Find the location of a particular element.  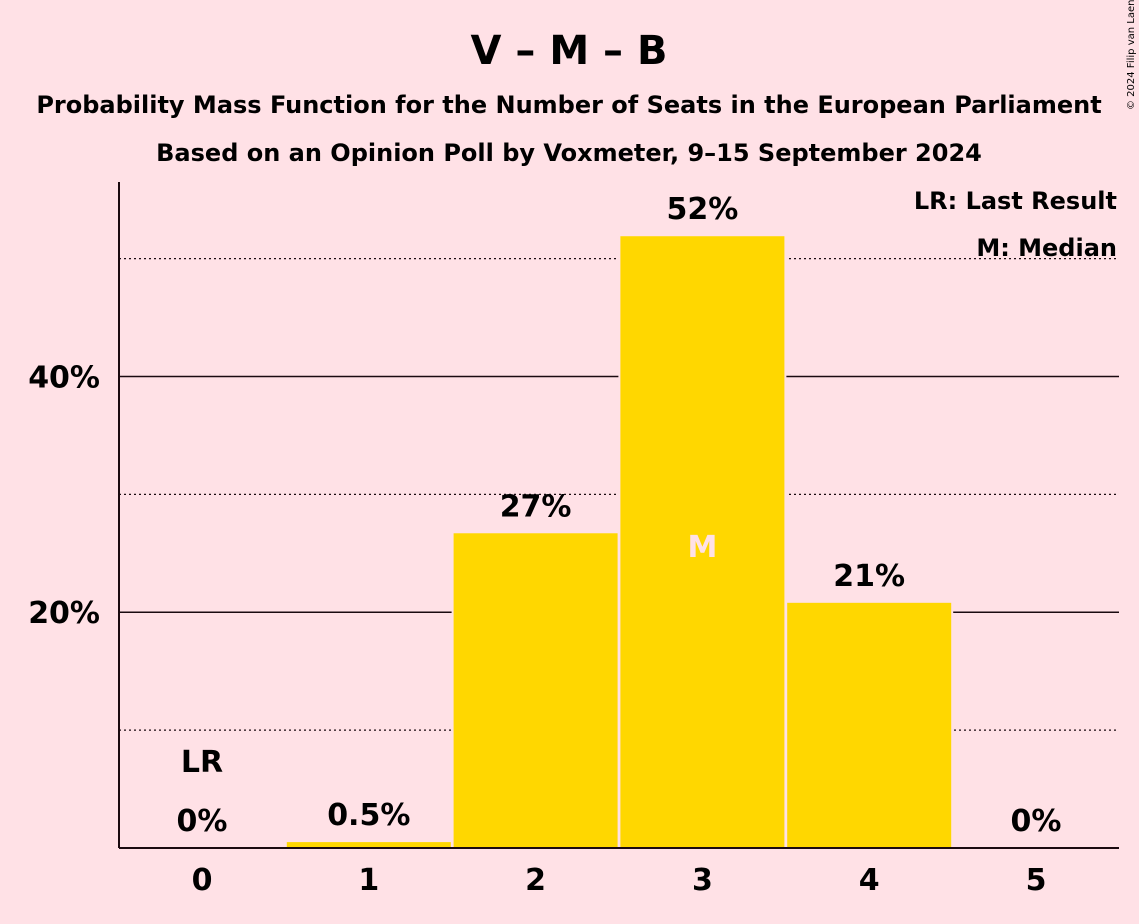

x-tick-label: 3 is located at coordinates (702, 880).